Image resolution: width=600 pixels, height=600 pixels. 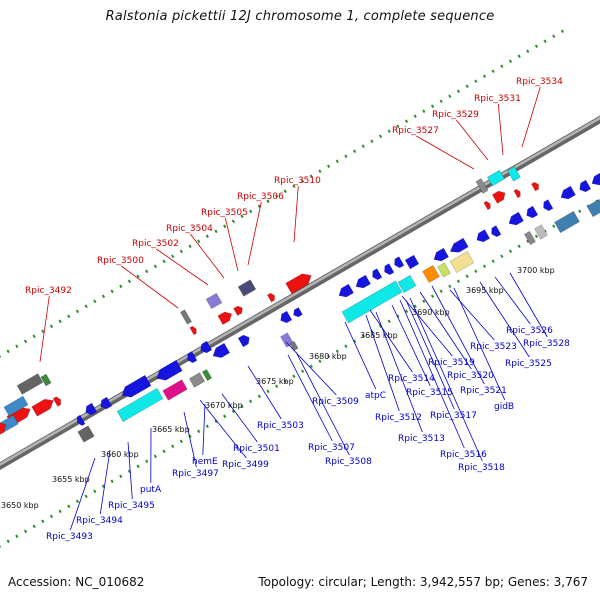 What do you see at coordinates (411, 379) in the screenshot?
I see `bottom-gene-label: Rpic_3514` at bounding box center [411, 379].